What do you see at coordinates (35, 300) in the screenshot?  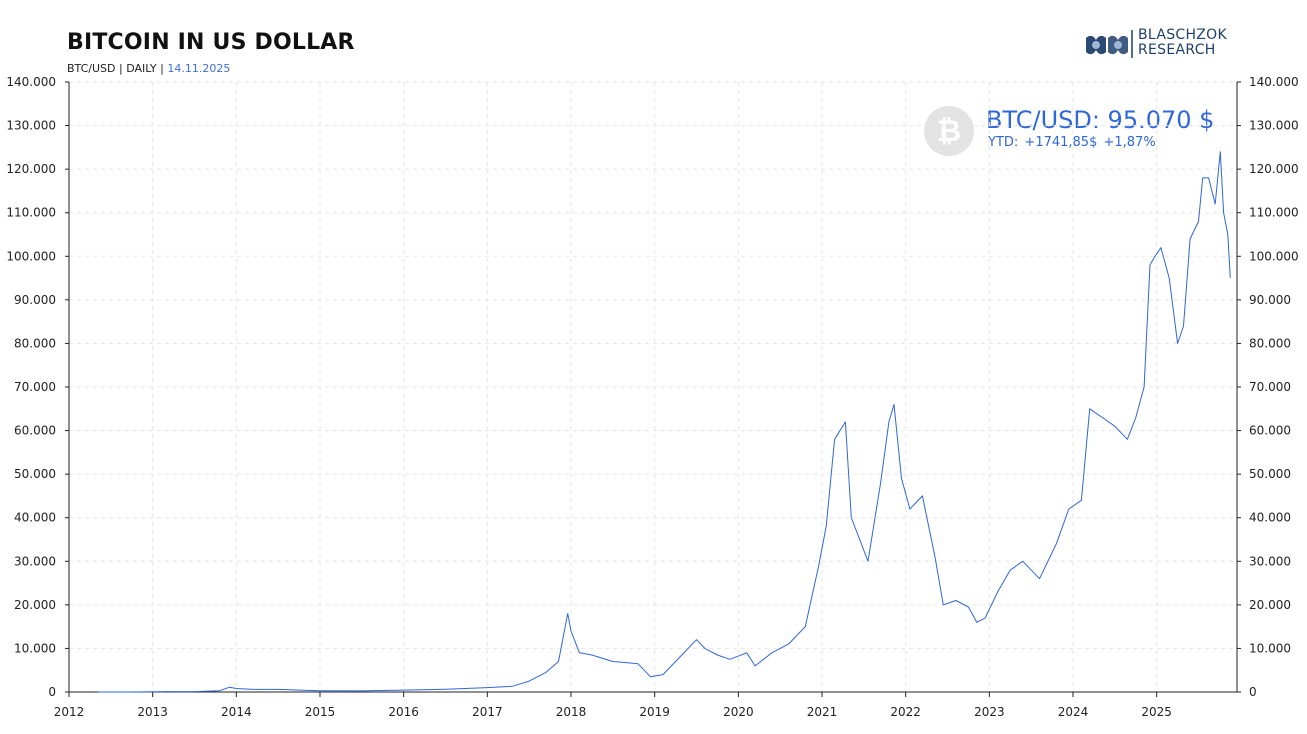 I see `y-tick-label-left: 90.000` at bounding box center [35, 300].